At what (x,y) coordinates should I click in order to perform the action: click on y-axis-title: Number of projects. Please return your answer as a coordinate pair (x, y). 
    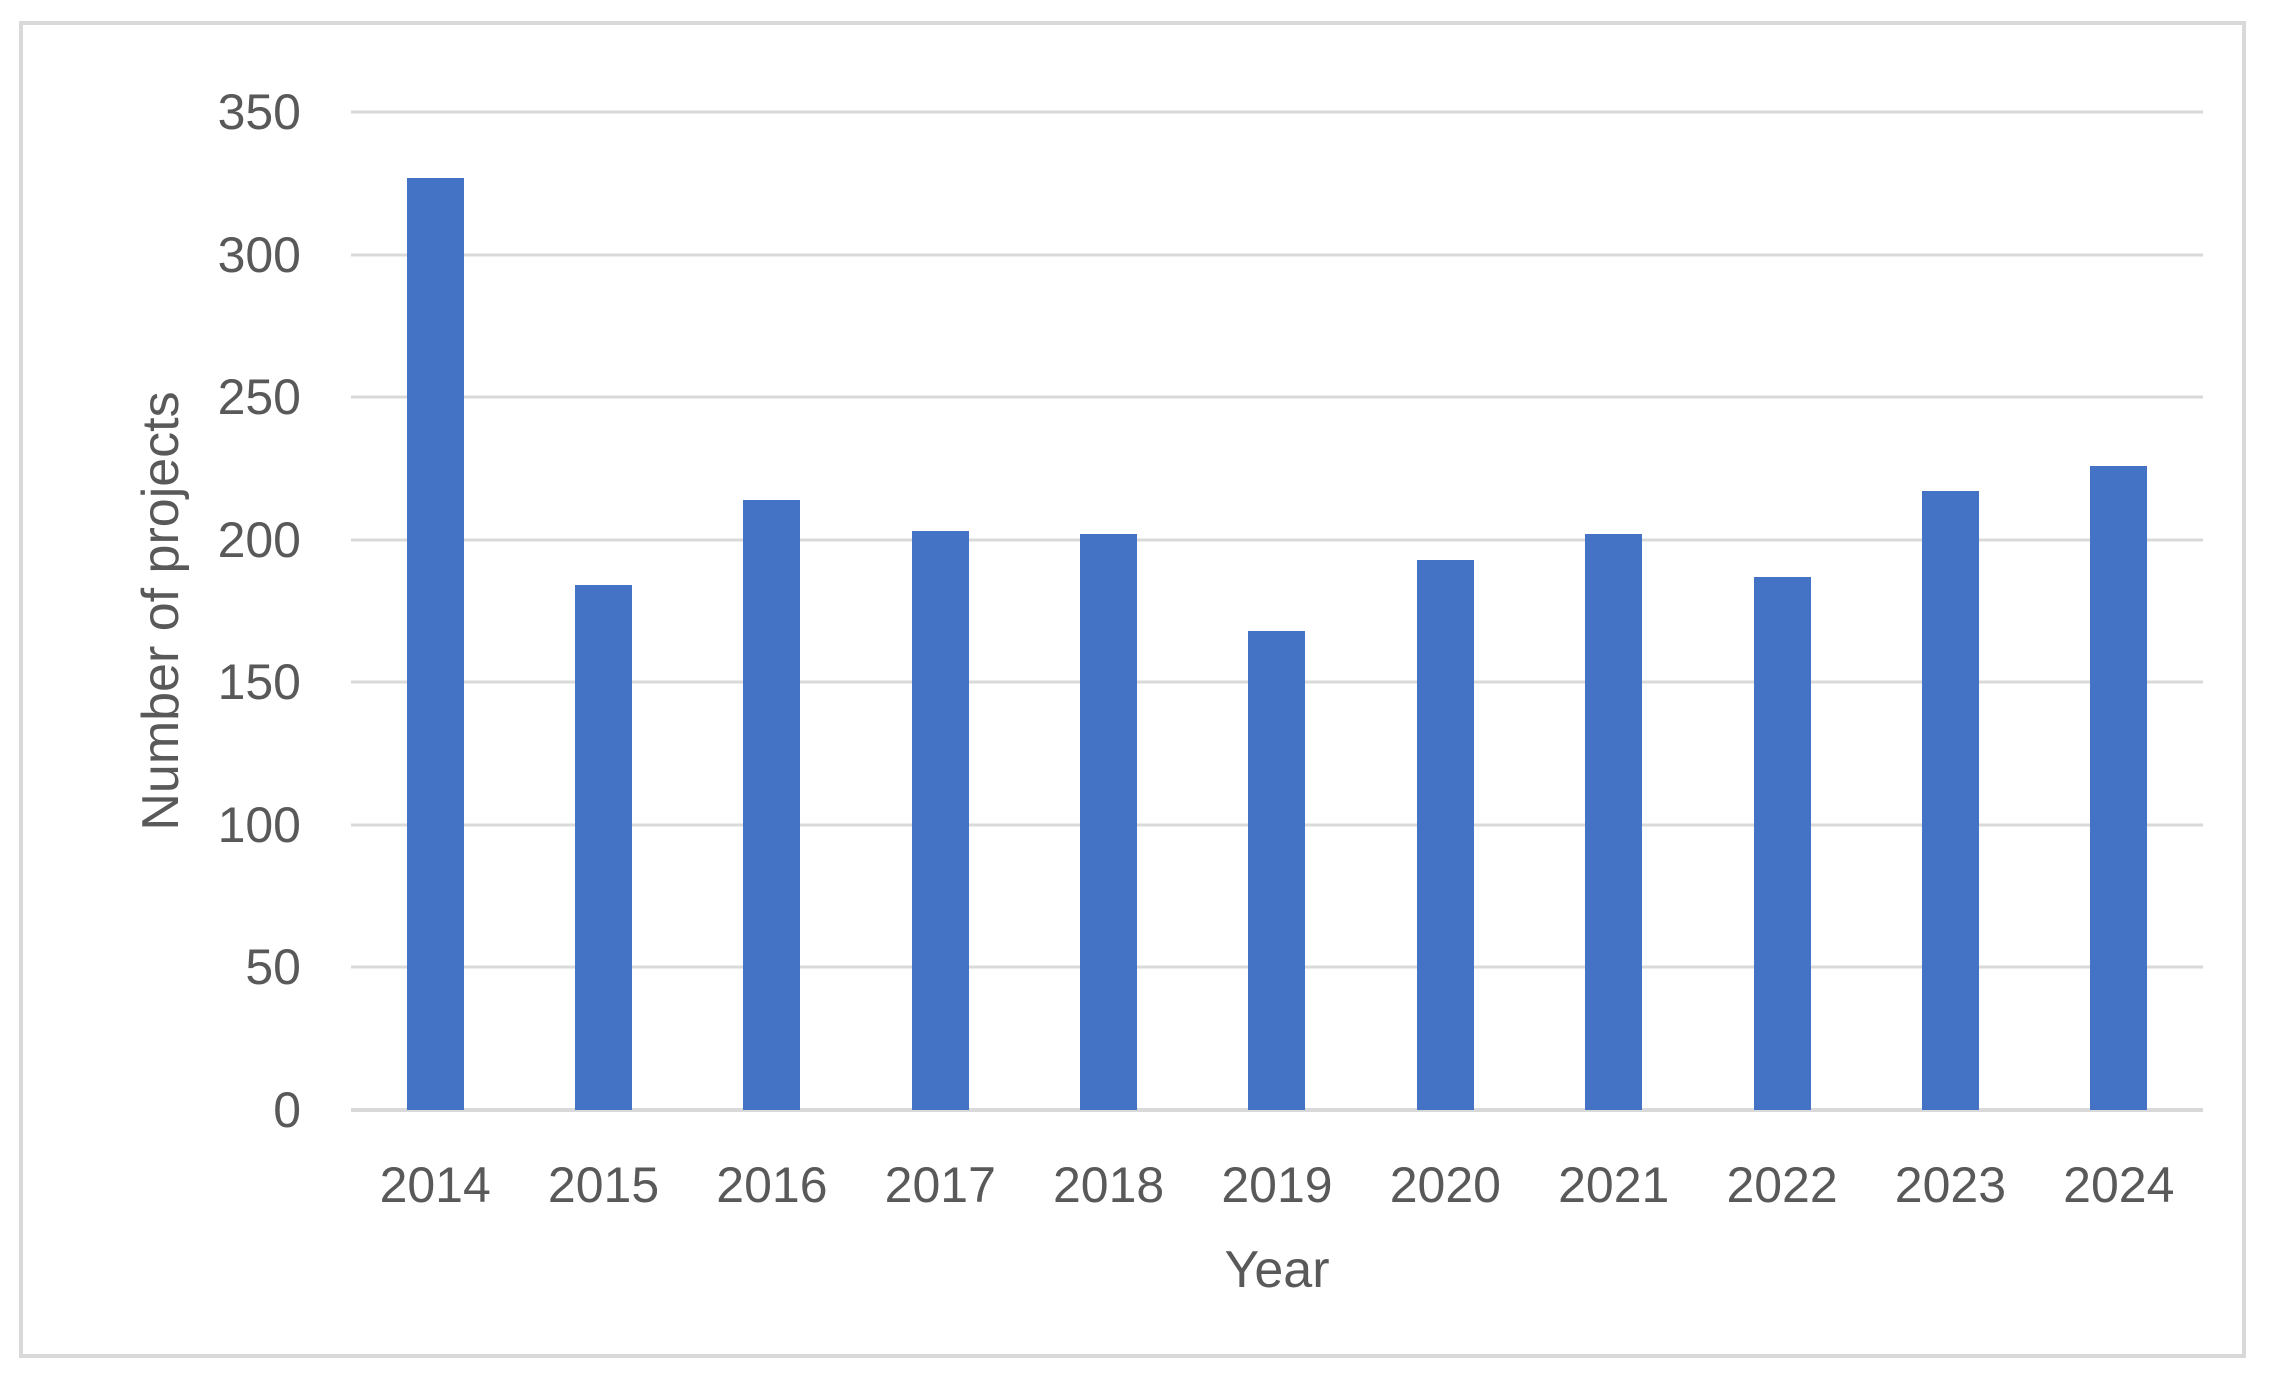
    Looking at the image, I should click on (161, 611).